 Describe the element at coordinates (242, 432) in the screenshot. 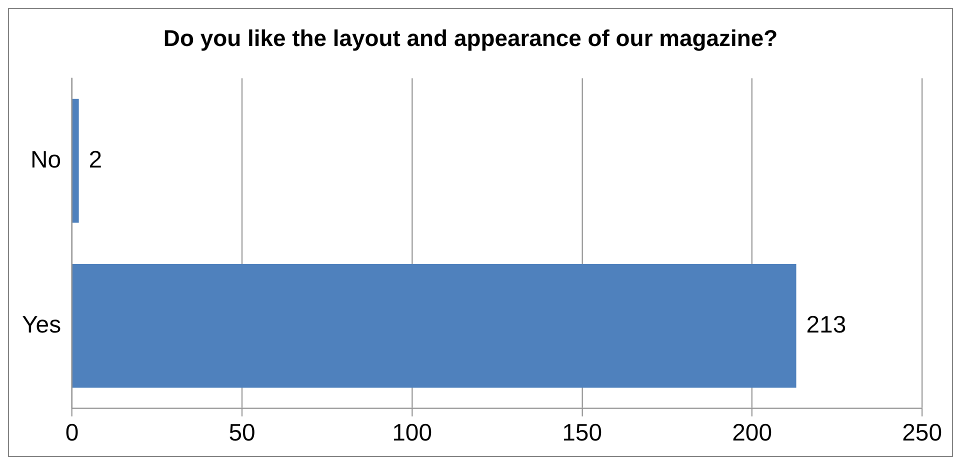

I see `x-tick-label: 50` at that location.